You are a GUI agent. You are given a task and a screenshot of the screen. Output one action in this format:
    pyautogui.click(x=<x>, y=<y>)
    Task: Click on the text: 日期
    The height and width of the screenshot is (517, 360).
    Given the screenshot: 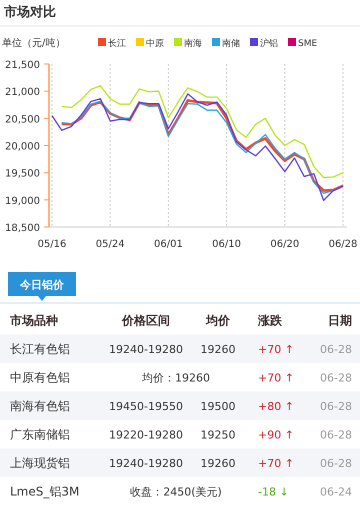 What is the action you would take?
    pyautogui.click(x=340, y=320)
    